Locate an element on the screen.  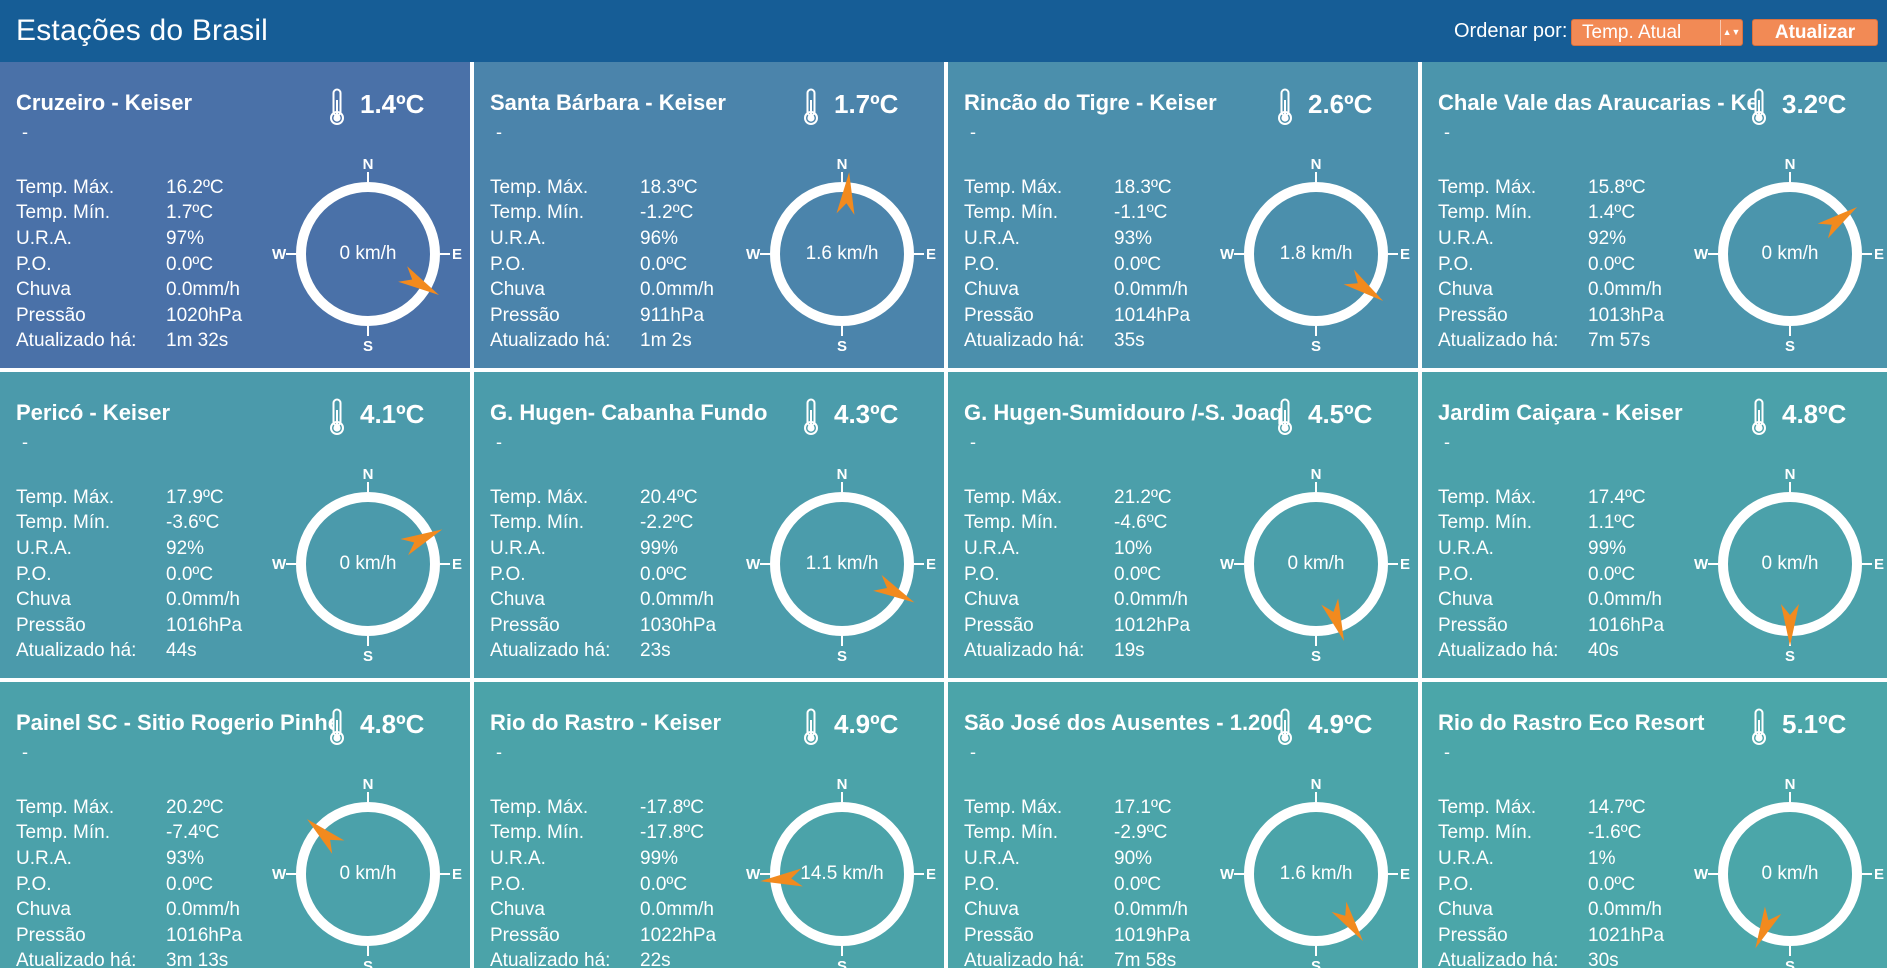
wind-speed: 1.1 km/h is located at coordinates (842, 563).